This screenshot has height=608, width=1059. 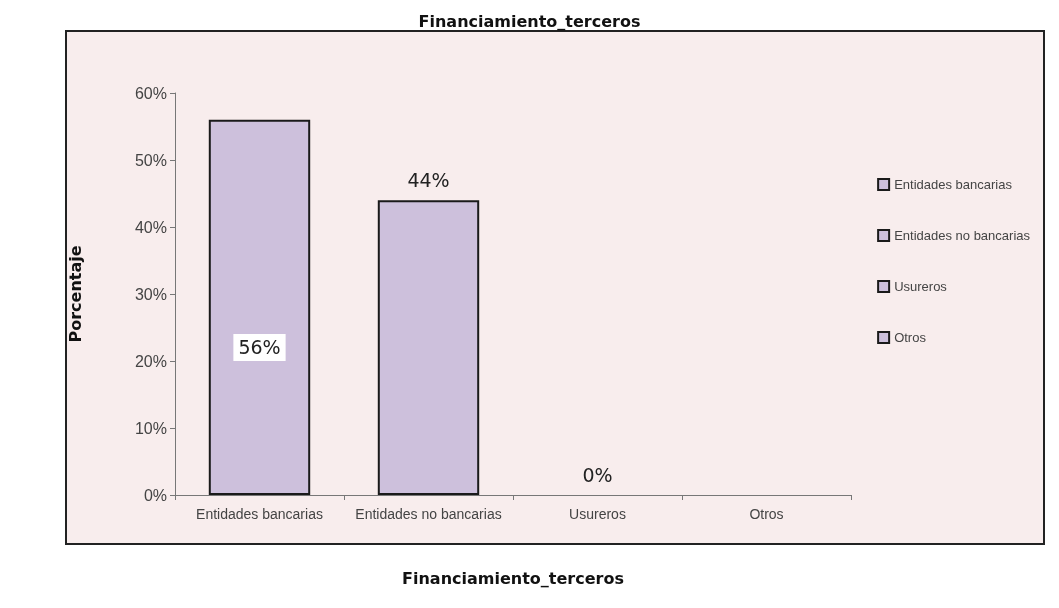 I want to click on y-tick-label: 30%, so click(x=150, y=294).